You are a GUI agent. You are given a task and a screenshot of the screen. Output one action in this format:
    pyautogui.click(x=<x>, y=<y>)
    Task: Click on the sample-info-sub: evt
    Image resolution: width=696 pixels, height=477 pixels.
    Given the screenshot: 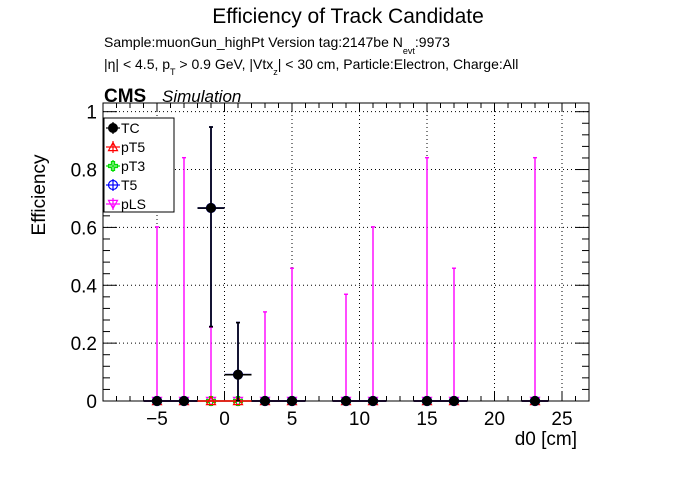 What is the action you would take?
    pyautogui.click(x=409, y=51)
    